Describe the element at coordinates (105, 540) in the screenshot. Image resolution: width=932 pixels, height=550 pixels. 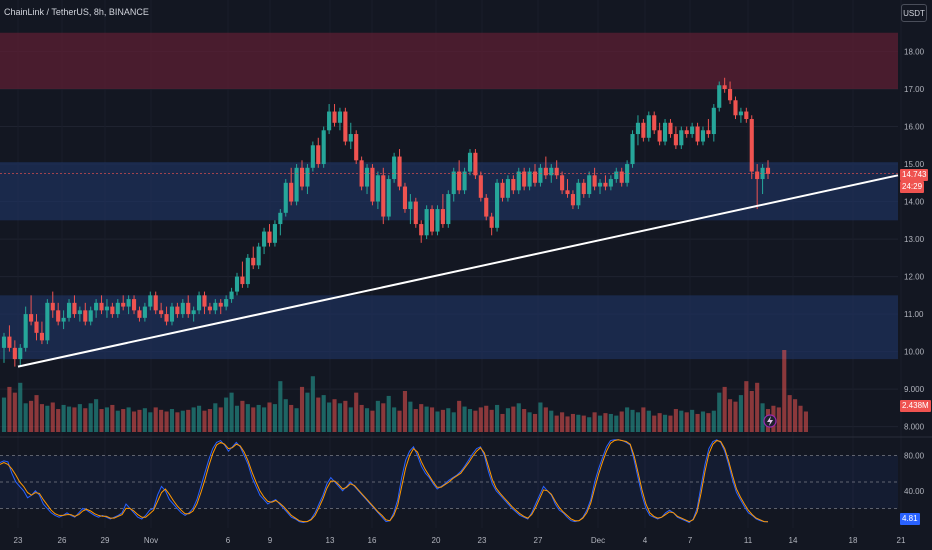
I see `time-tick-label: 29` at that location.